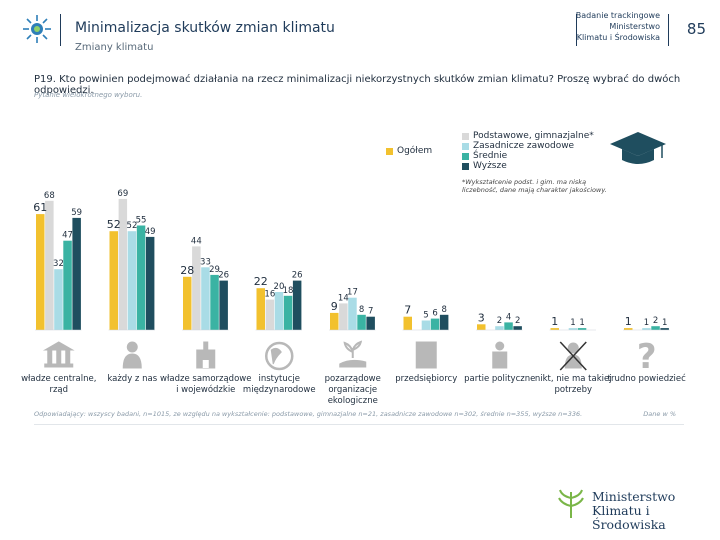 This screenshot has width=720, height=540. Describe the element at coordinates (206, 384) in the screenshot. I see `category-label: władze samorządowe i wojewódzkie` at that location.